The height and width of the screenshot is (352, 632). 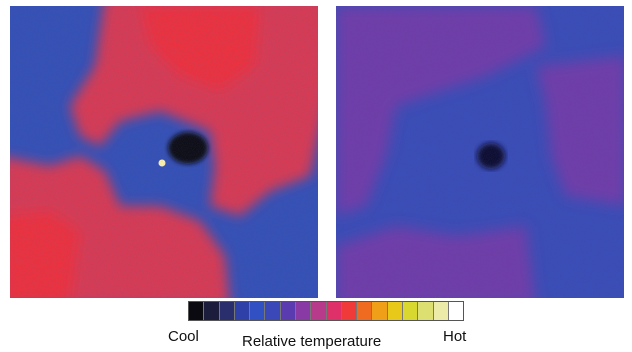 What do you see at coordinates (312, 341) in the screenshot?
I see `scale-title: Relative temperature` at bounding box center [312, 341].